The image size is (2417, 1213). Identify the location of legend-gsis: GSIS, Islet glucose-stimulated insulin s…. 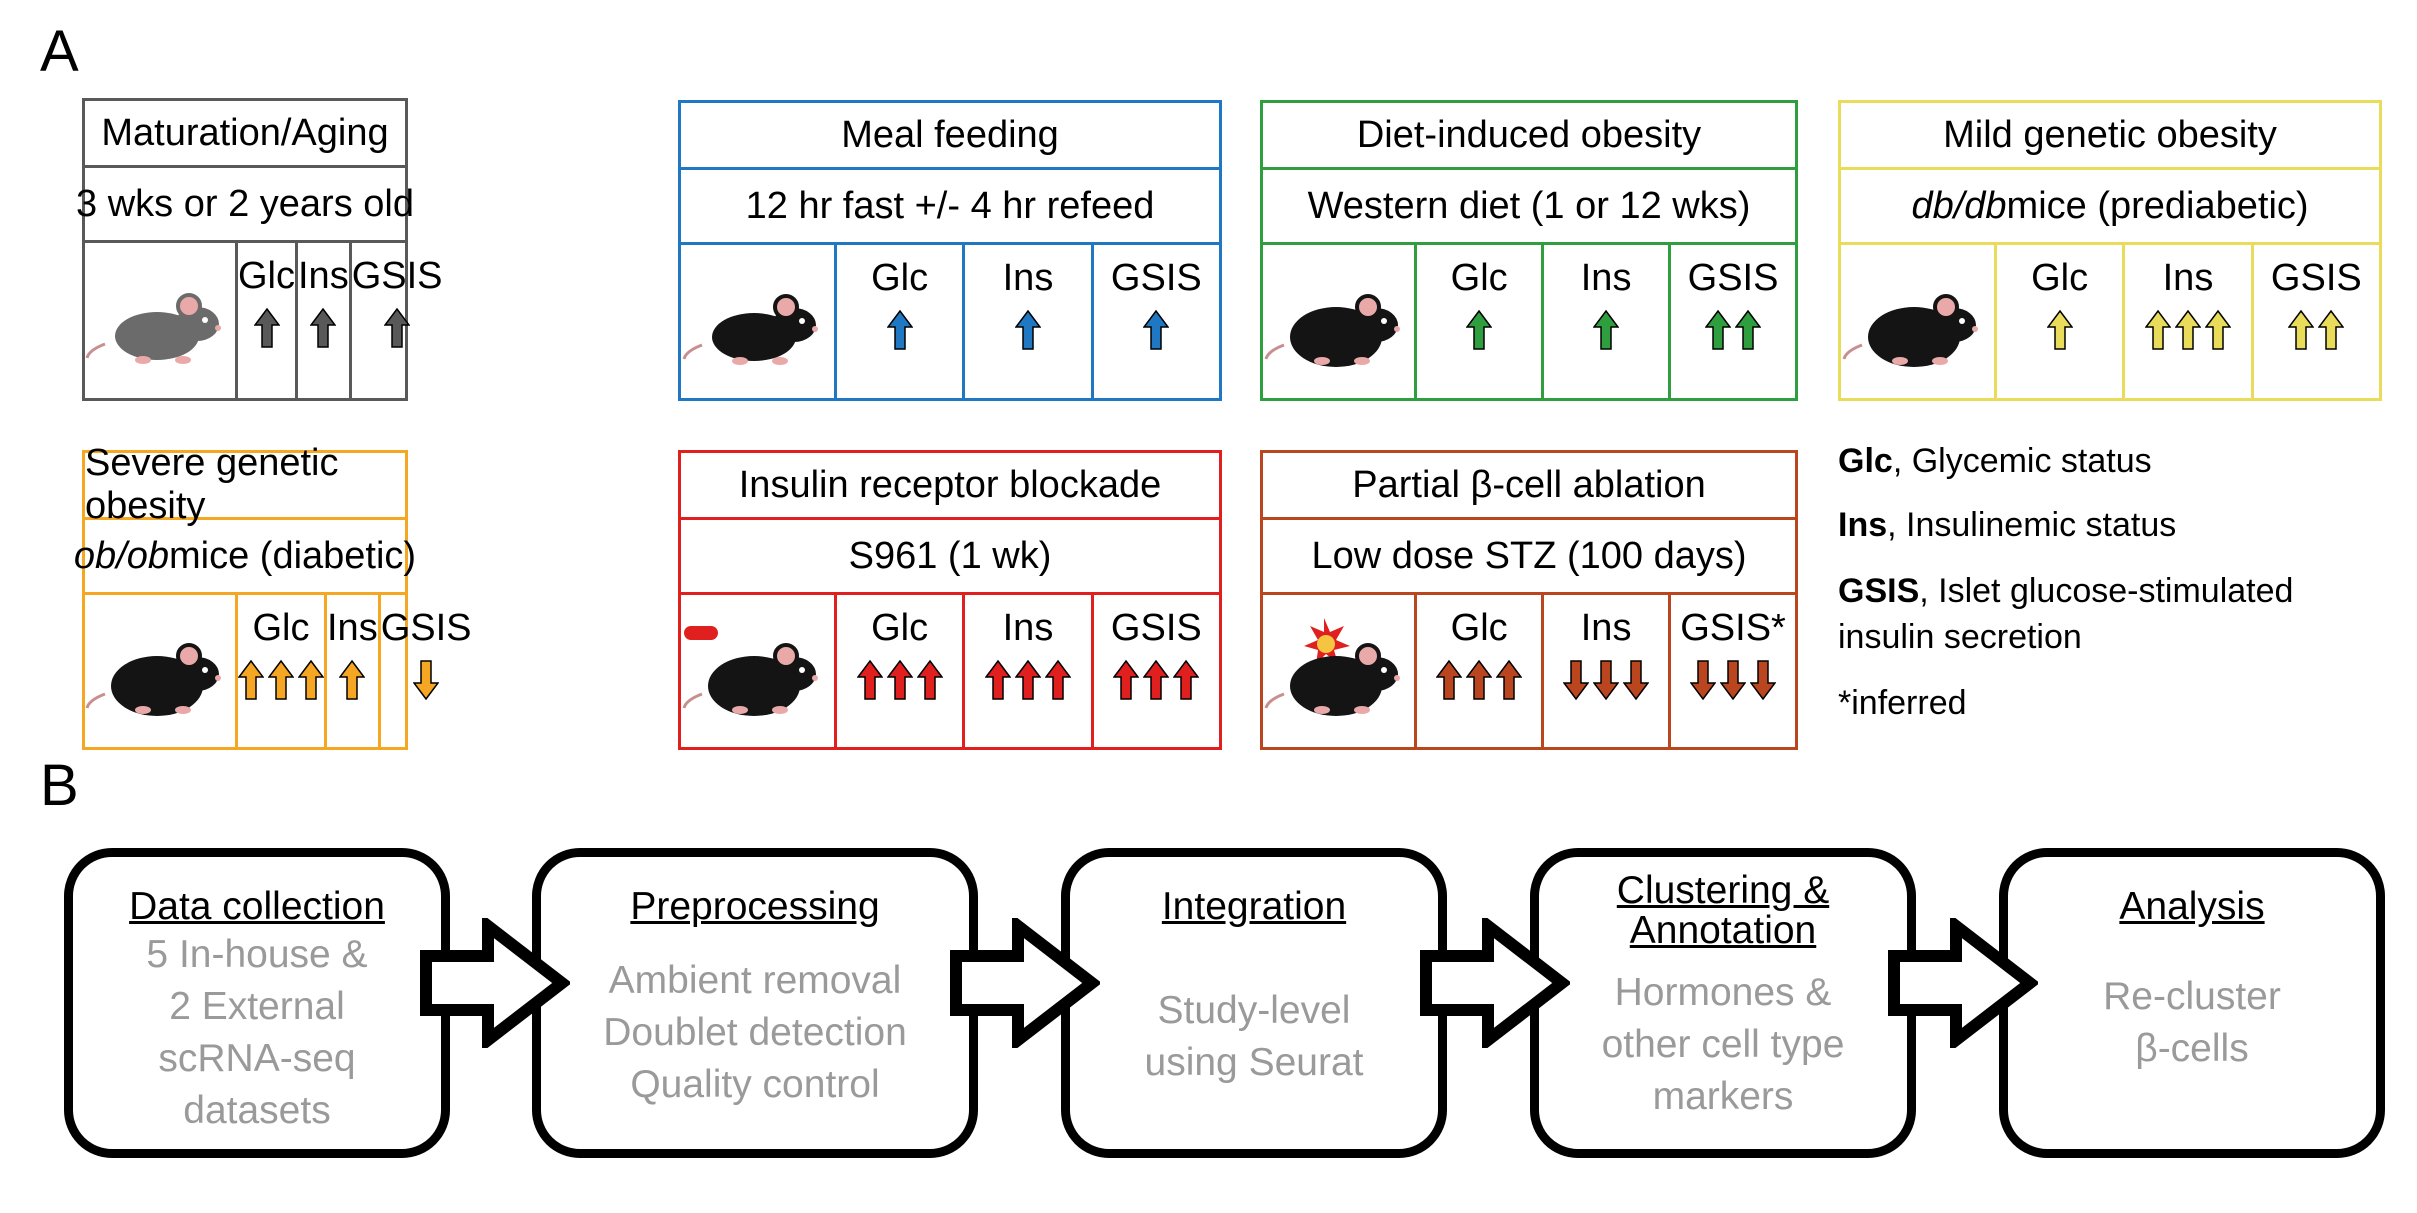
(2066, 614).